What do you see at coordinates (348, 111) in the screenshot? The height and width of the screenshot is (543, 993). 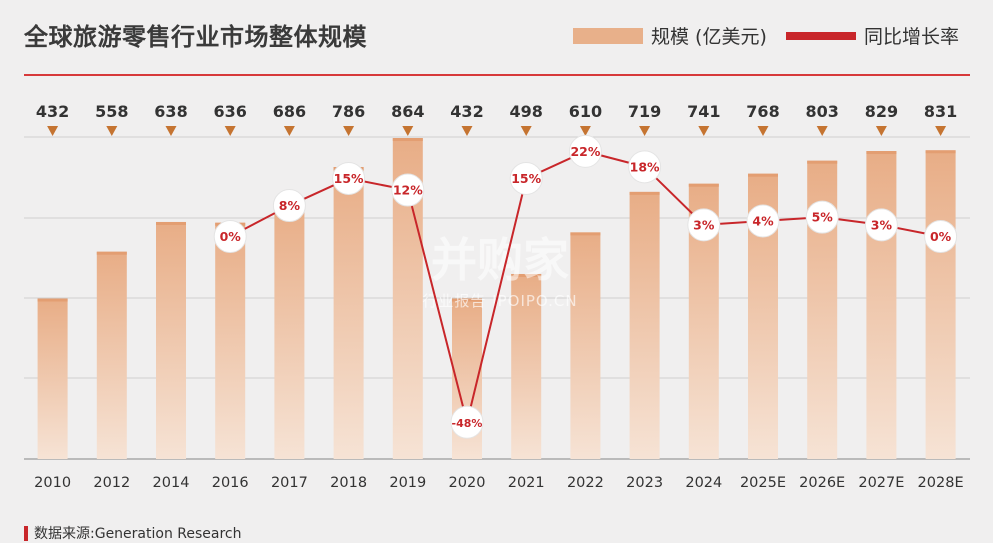 I see `bar-value-label: 786` at bounding box center [348, 111].